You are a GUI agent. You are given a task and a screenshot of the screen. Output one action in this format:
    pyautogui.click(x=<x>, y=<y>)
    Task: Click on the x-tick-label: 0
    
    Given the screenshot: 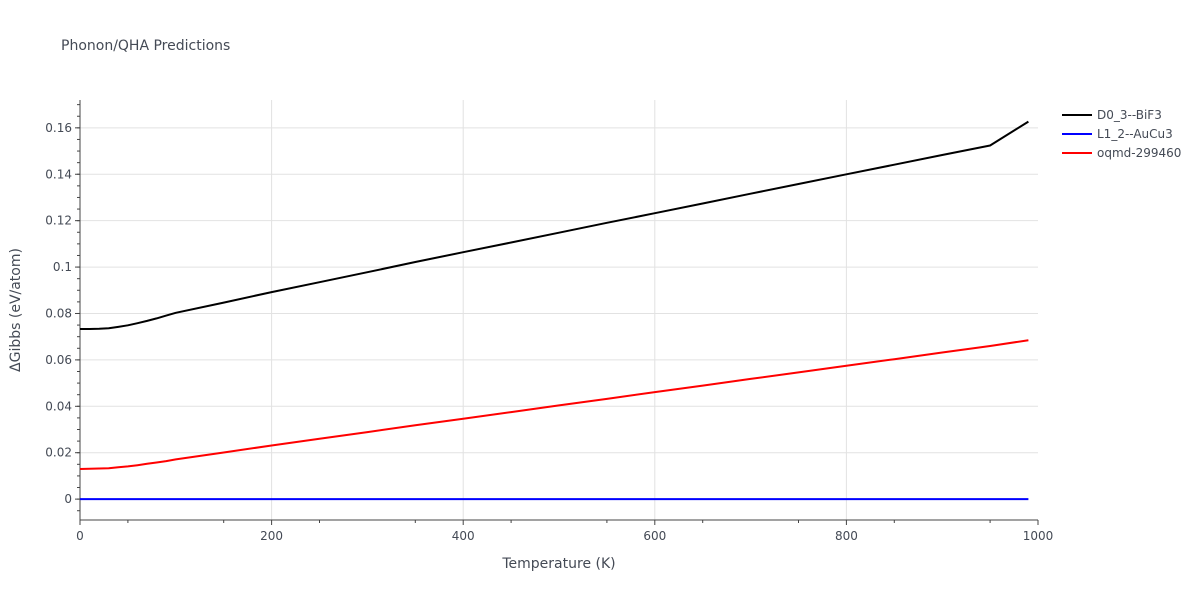 What is the action you would take?
    pyautogui.click(x=80, y=536)
    